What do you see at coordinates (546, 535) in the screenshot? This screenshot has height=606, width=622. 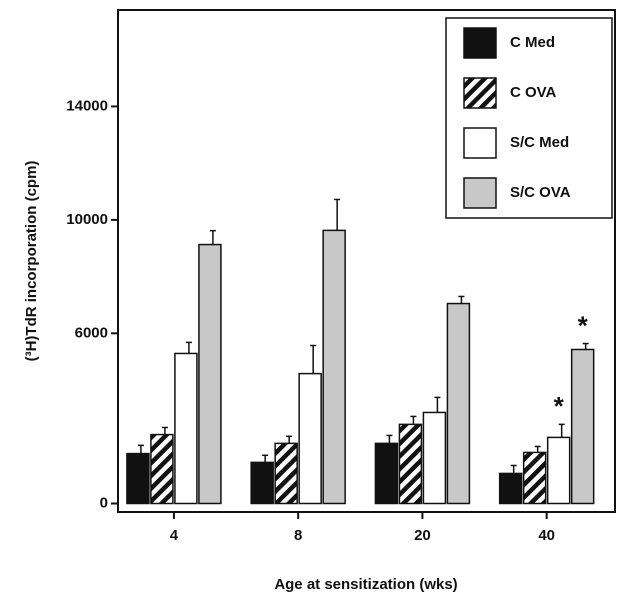 I see `x-tick-label: 40` at bounding box center [546, 535].